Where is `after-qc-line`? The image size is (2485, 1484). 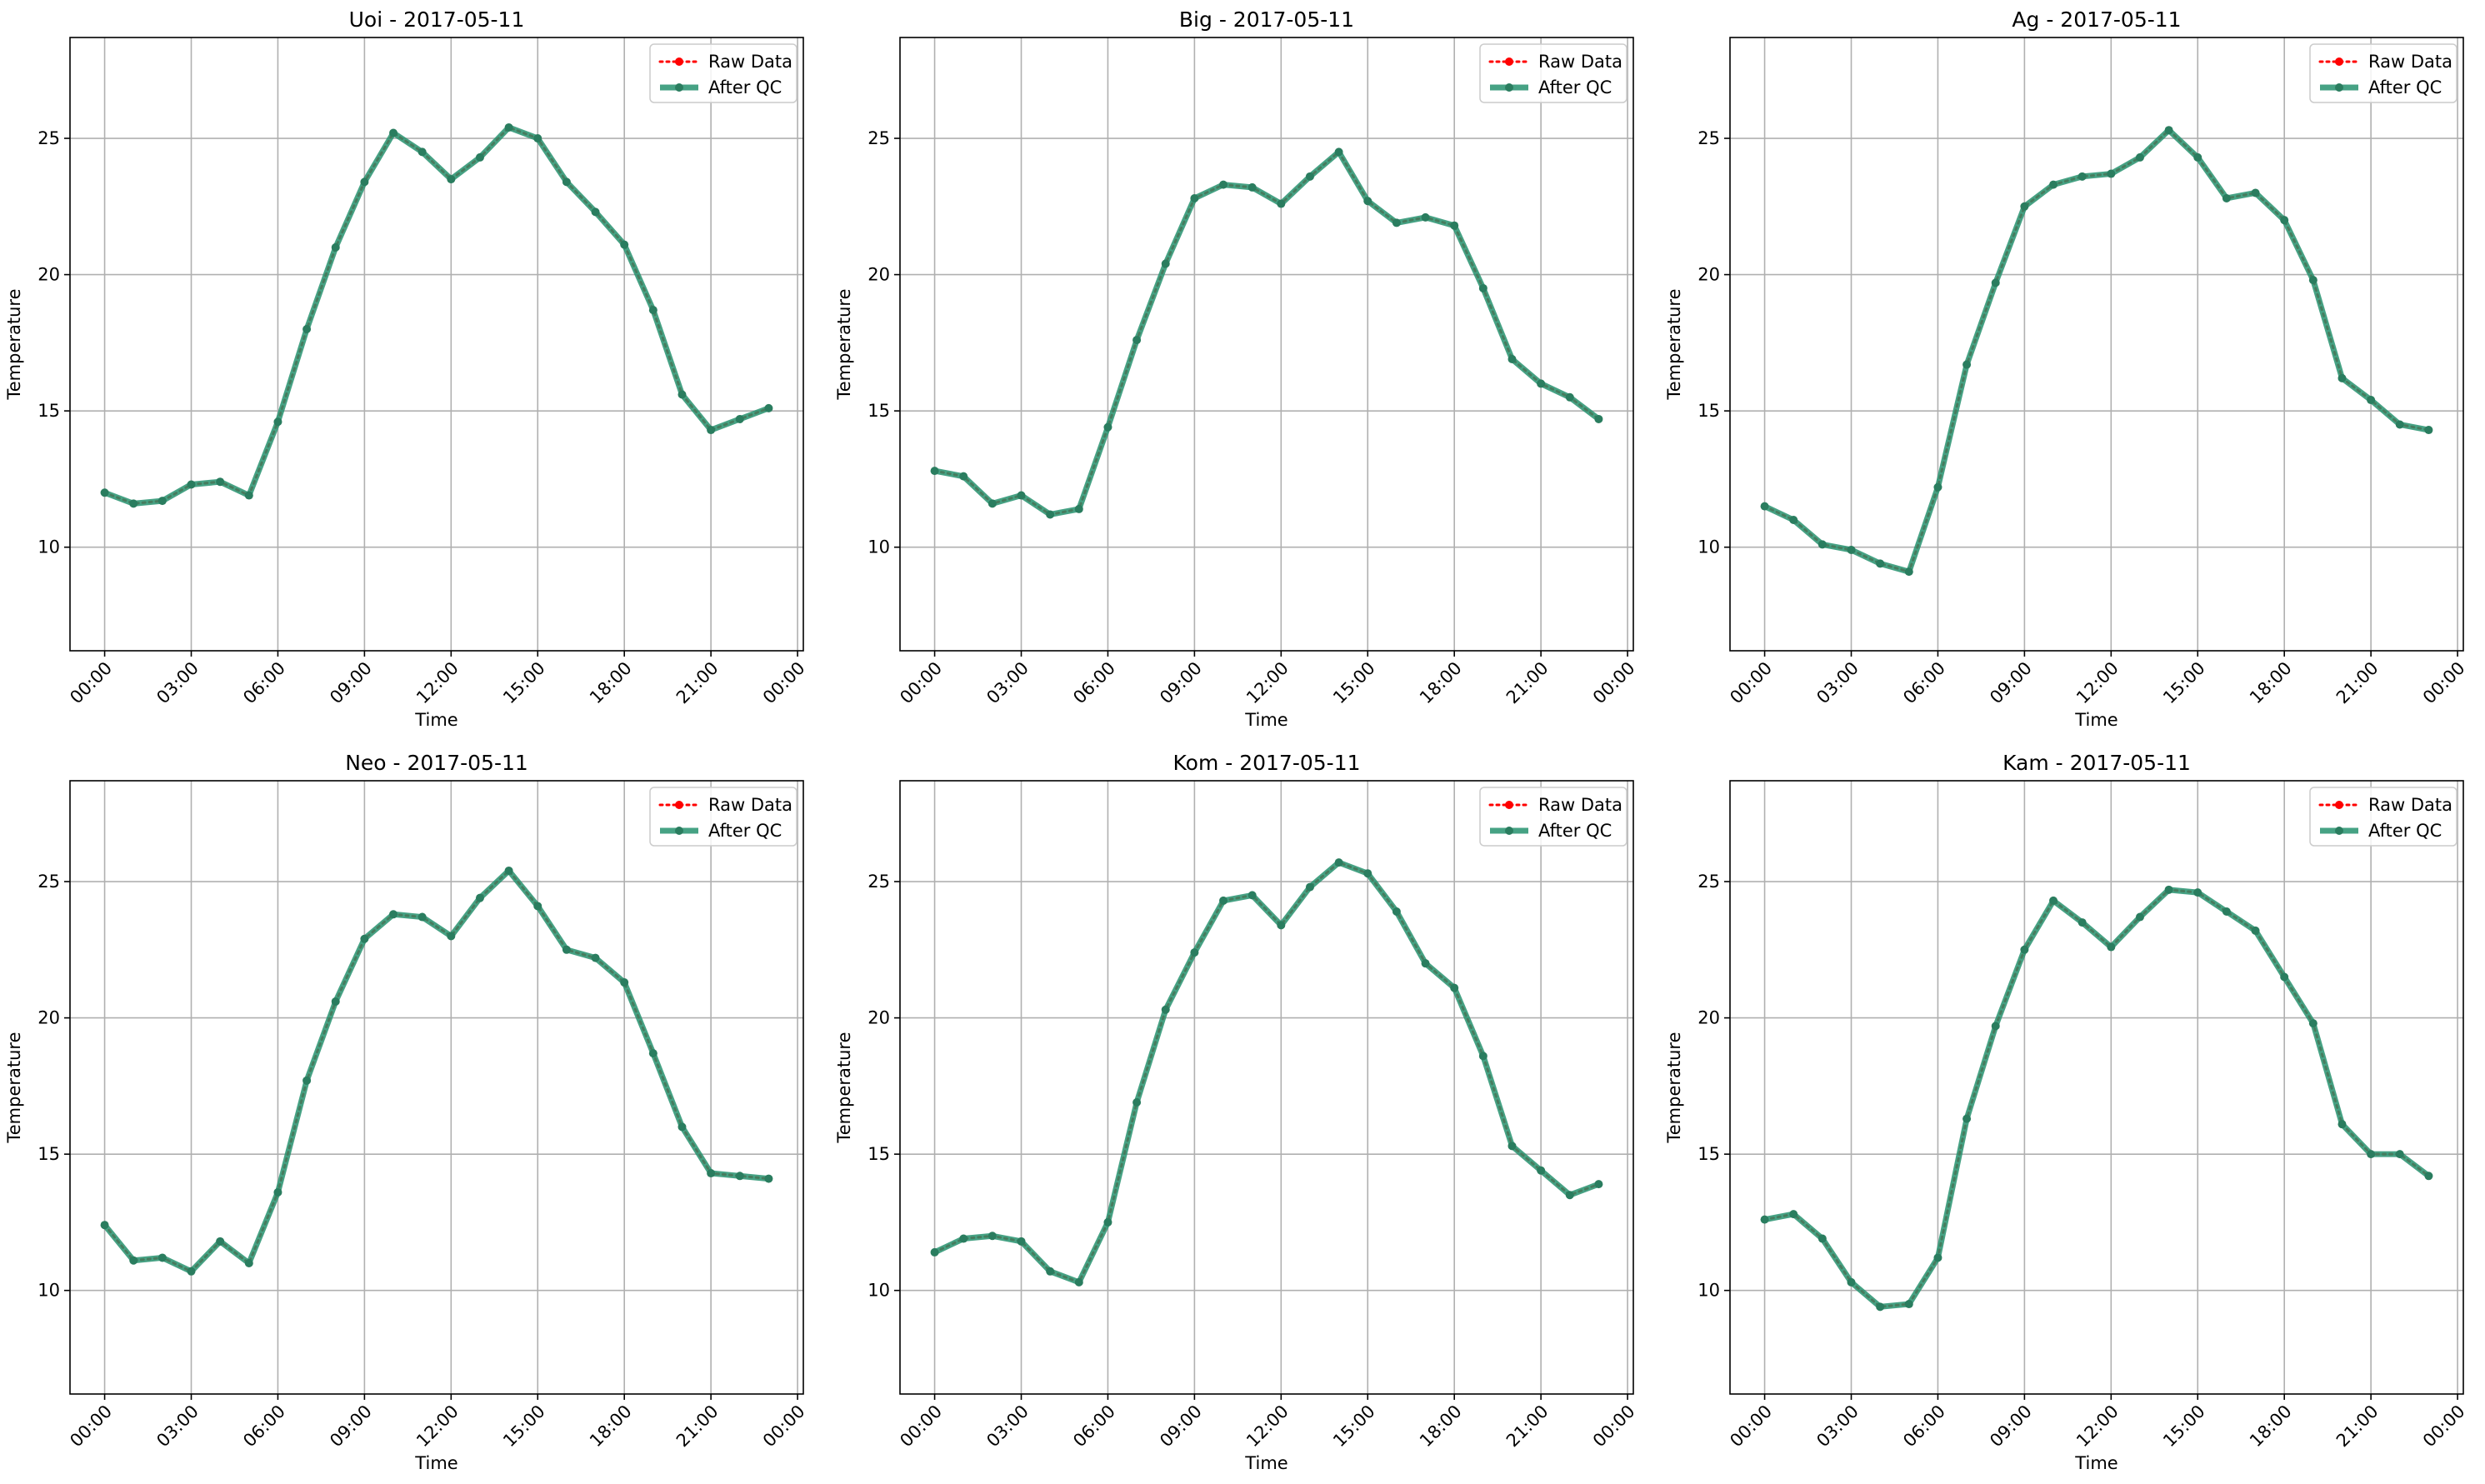
after-qc-line is located at coordinates (1267, 332).